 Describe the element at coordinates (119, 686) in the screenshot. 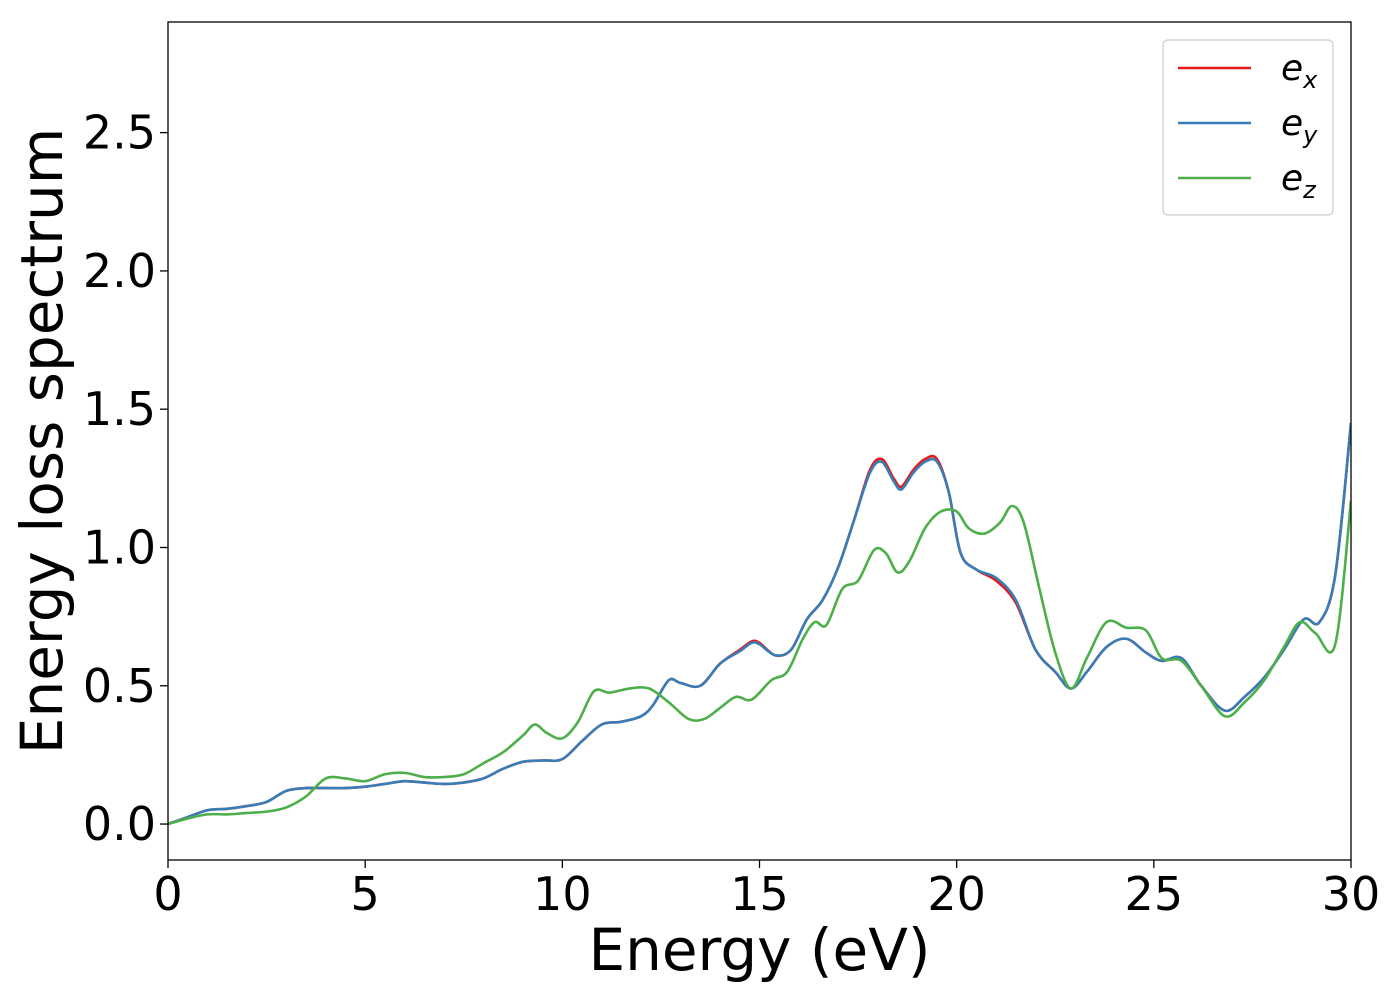

I see `y-tick-label: 0.5` at that location.